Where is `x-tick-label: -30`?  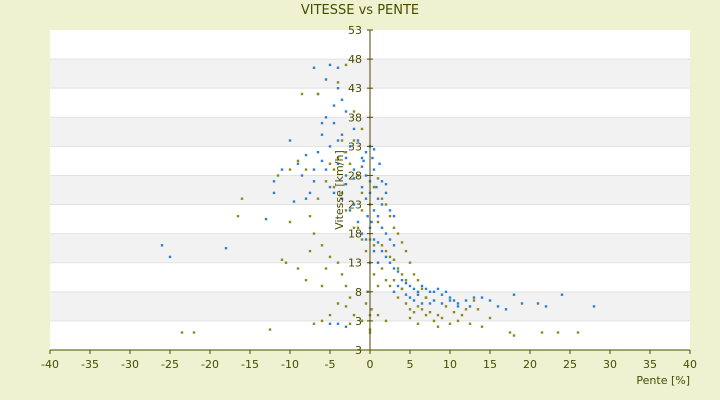 x-tick-label: -30 is located at coordinates (130, 364).